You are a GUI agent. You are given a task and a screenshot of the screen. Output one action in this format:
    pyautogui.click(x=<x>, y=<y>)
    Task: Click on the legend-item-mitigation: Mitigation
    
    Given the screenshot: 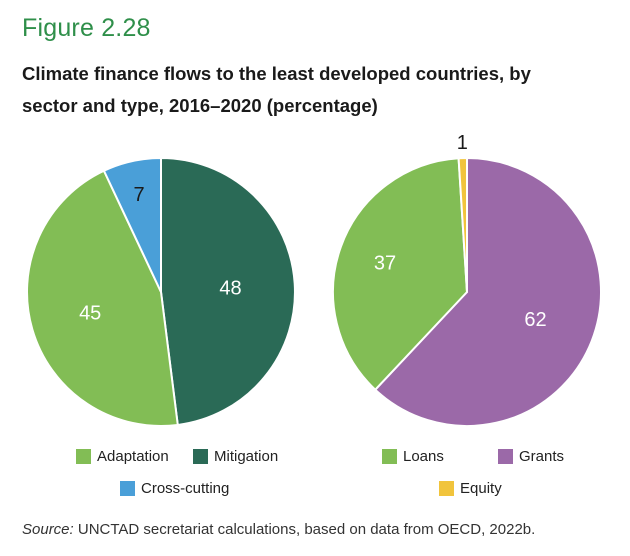 What is the action you would take?
    pyautogui.click(x=235, y=456)
    